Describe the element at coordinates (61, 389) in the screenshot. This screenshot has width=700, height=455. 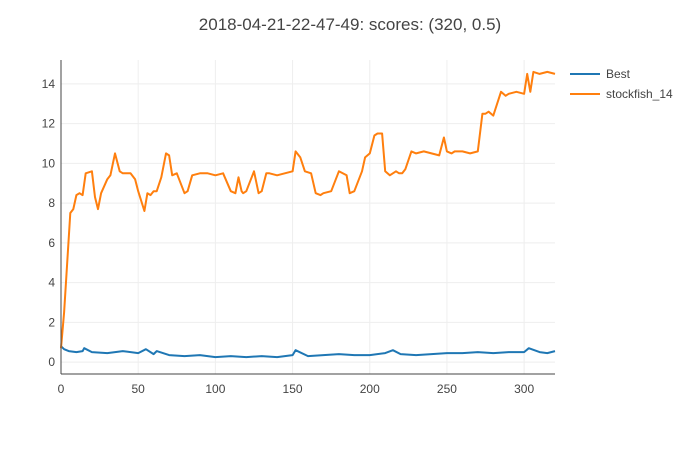
I see `x-tick-label: 0` at that location.